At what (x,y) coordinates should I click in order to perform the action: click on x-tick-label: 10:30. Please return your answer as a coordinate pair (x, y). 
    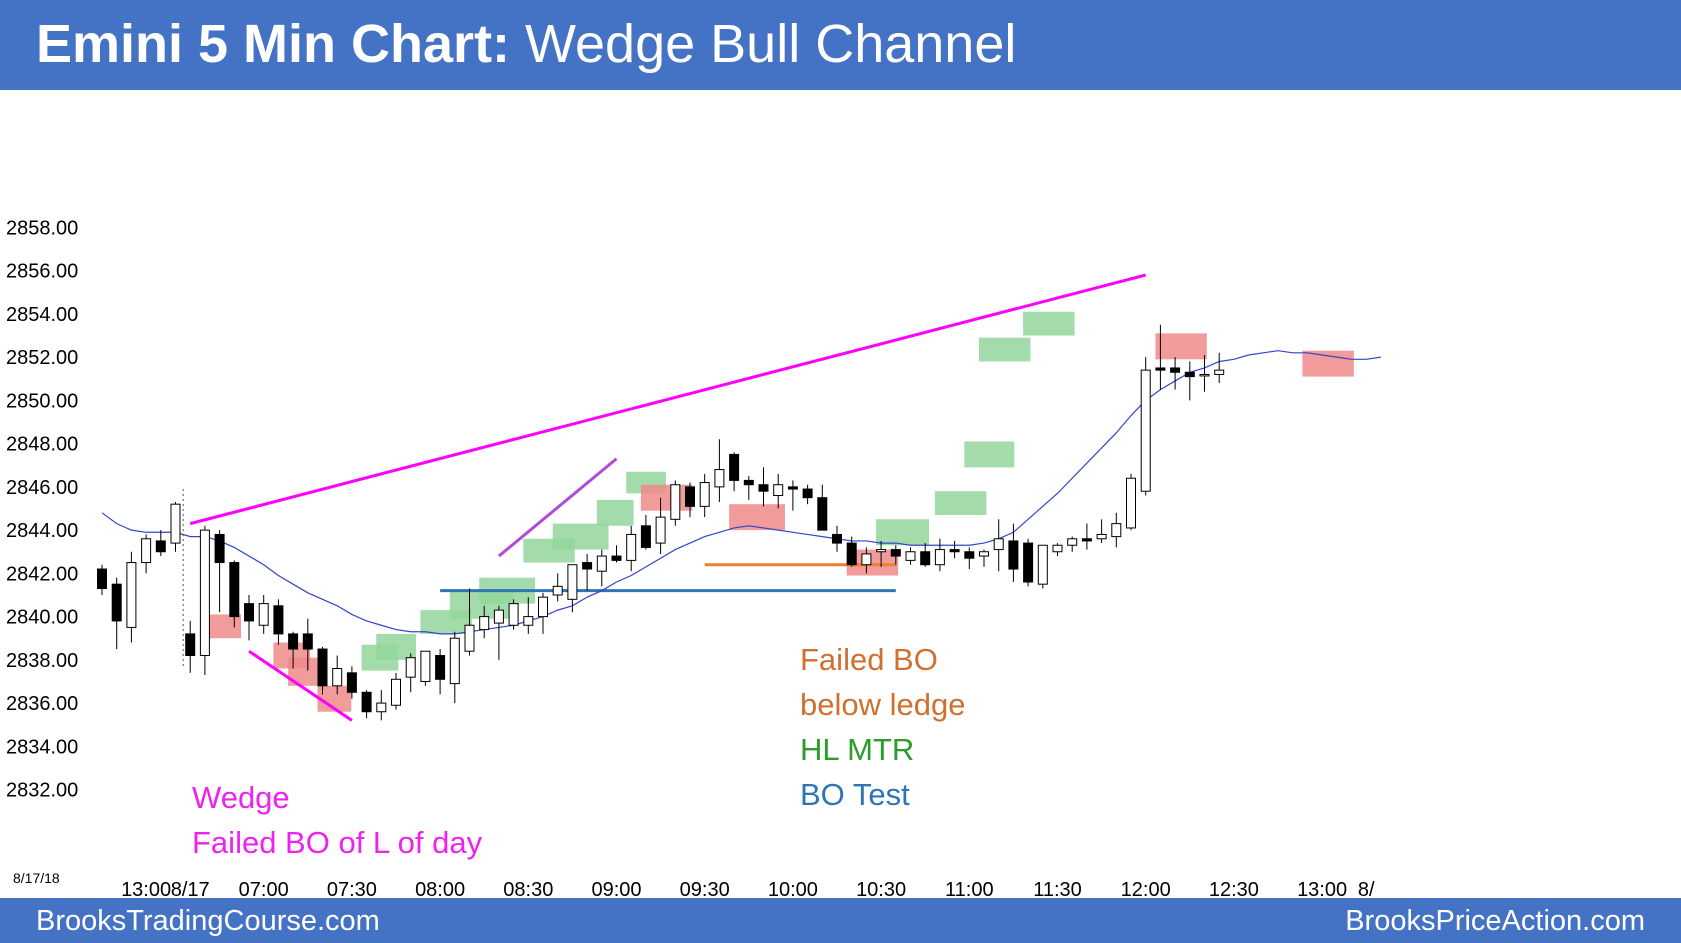
    Looking at the image, I should click on (881, 888).